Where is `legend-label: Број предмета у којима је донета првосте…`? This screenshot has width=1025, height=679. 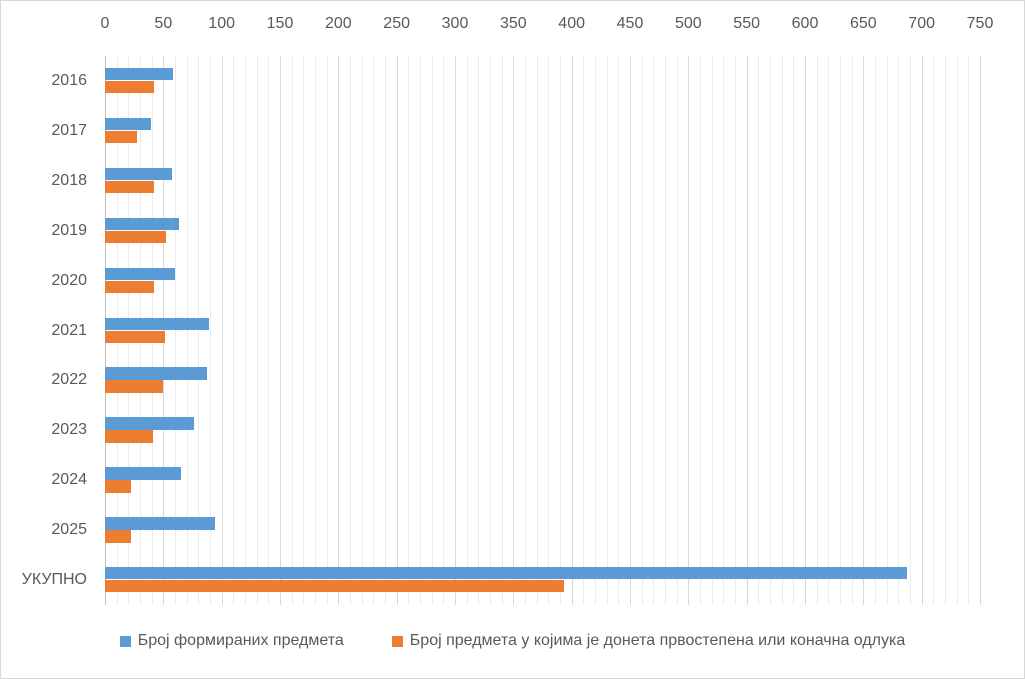
legend-label: Број предмета у којима је донета првосте… is located at coordinates (657, 640).